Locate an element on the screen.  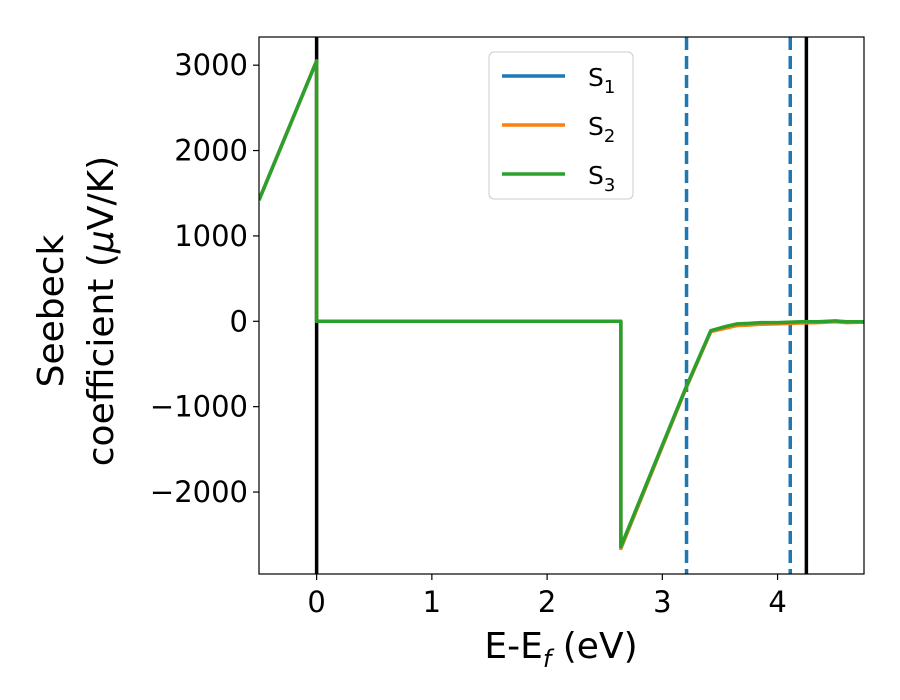
x-tick-label: 1 is located at coordinates (432, 602).